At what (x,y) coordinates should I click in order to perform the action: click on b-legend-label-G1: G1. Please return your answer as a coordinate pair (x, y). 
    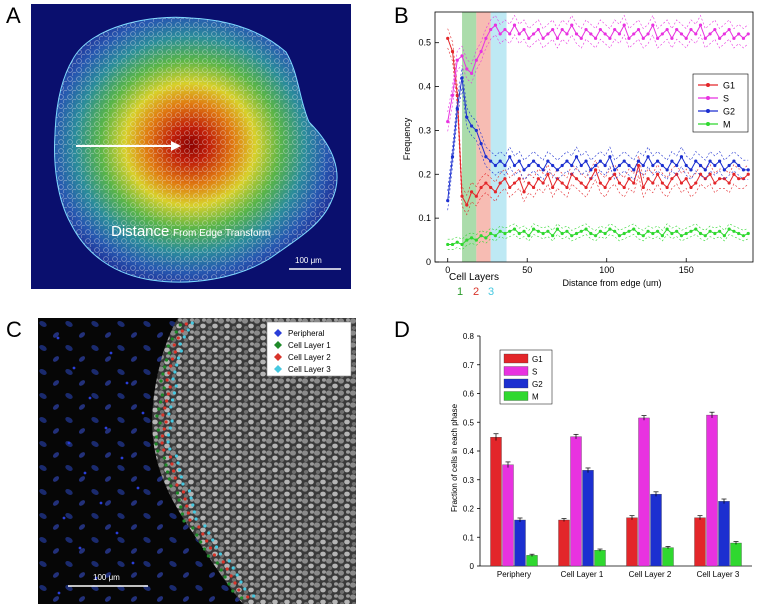
    Looking at the image, I should click on (729, 86).